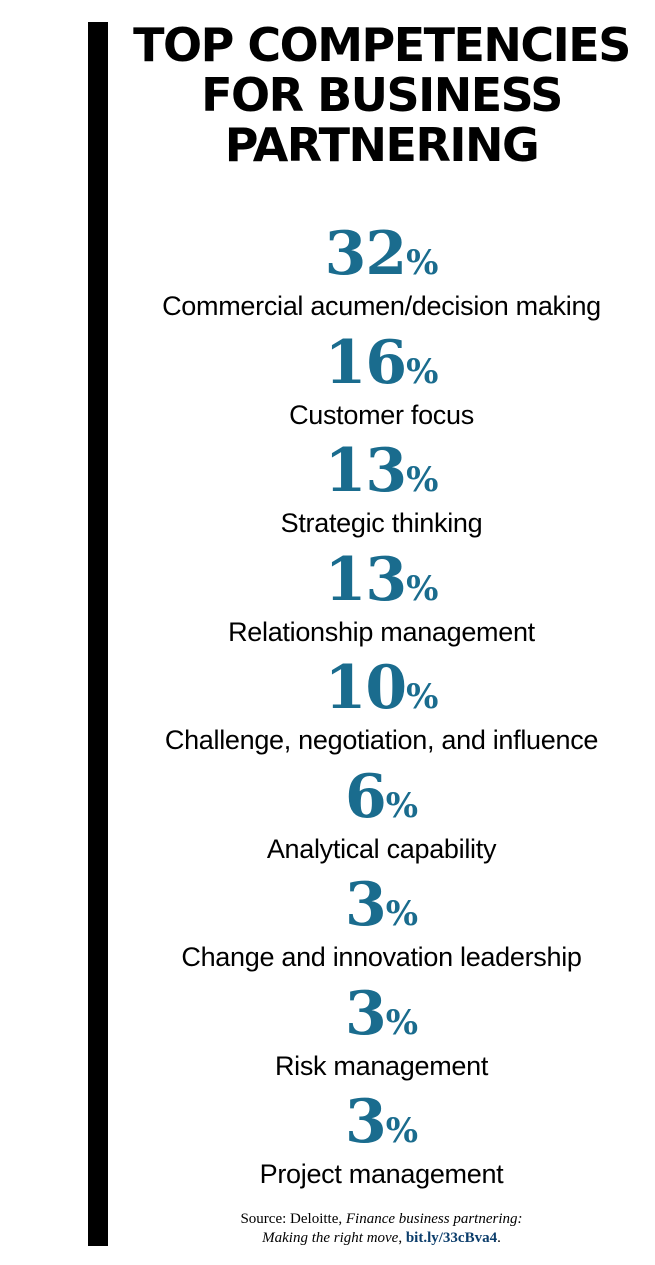  What do you see at coordinates (382, 45) in the screenshot?
I see `title-line-1: TOP COMPETENCIES` at bounding box center [382, 45].